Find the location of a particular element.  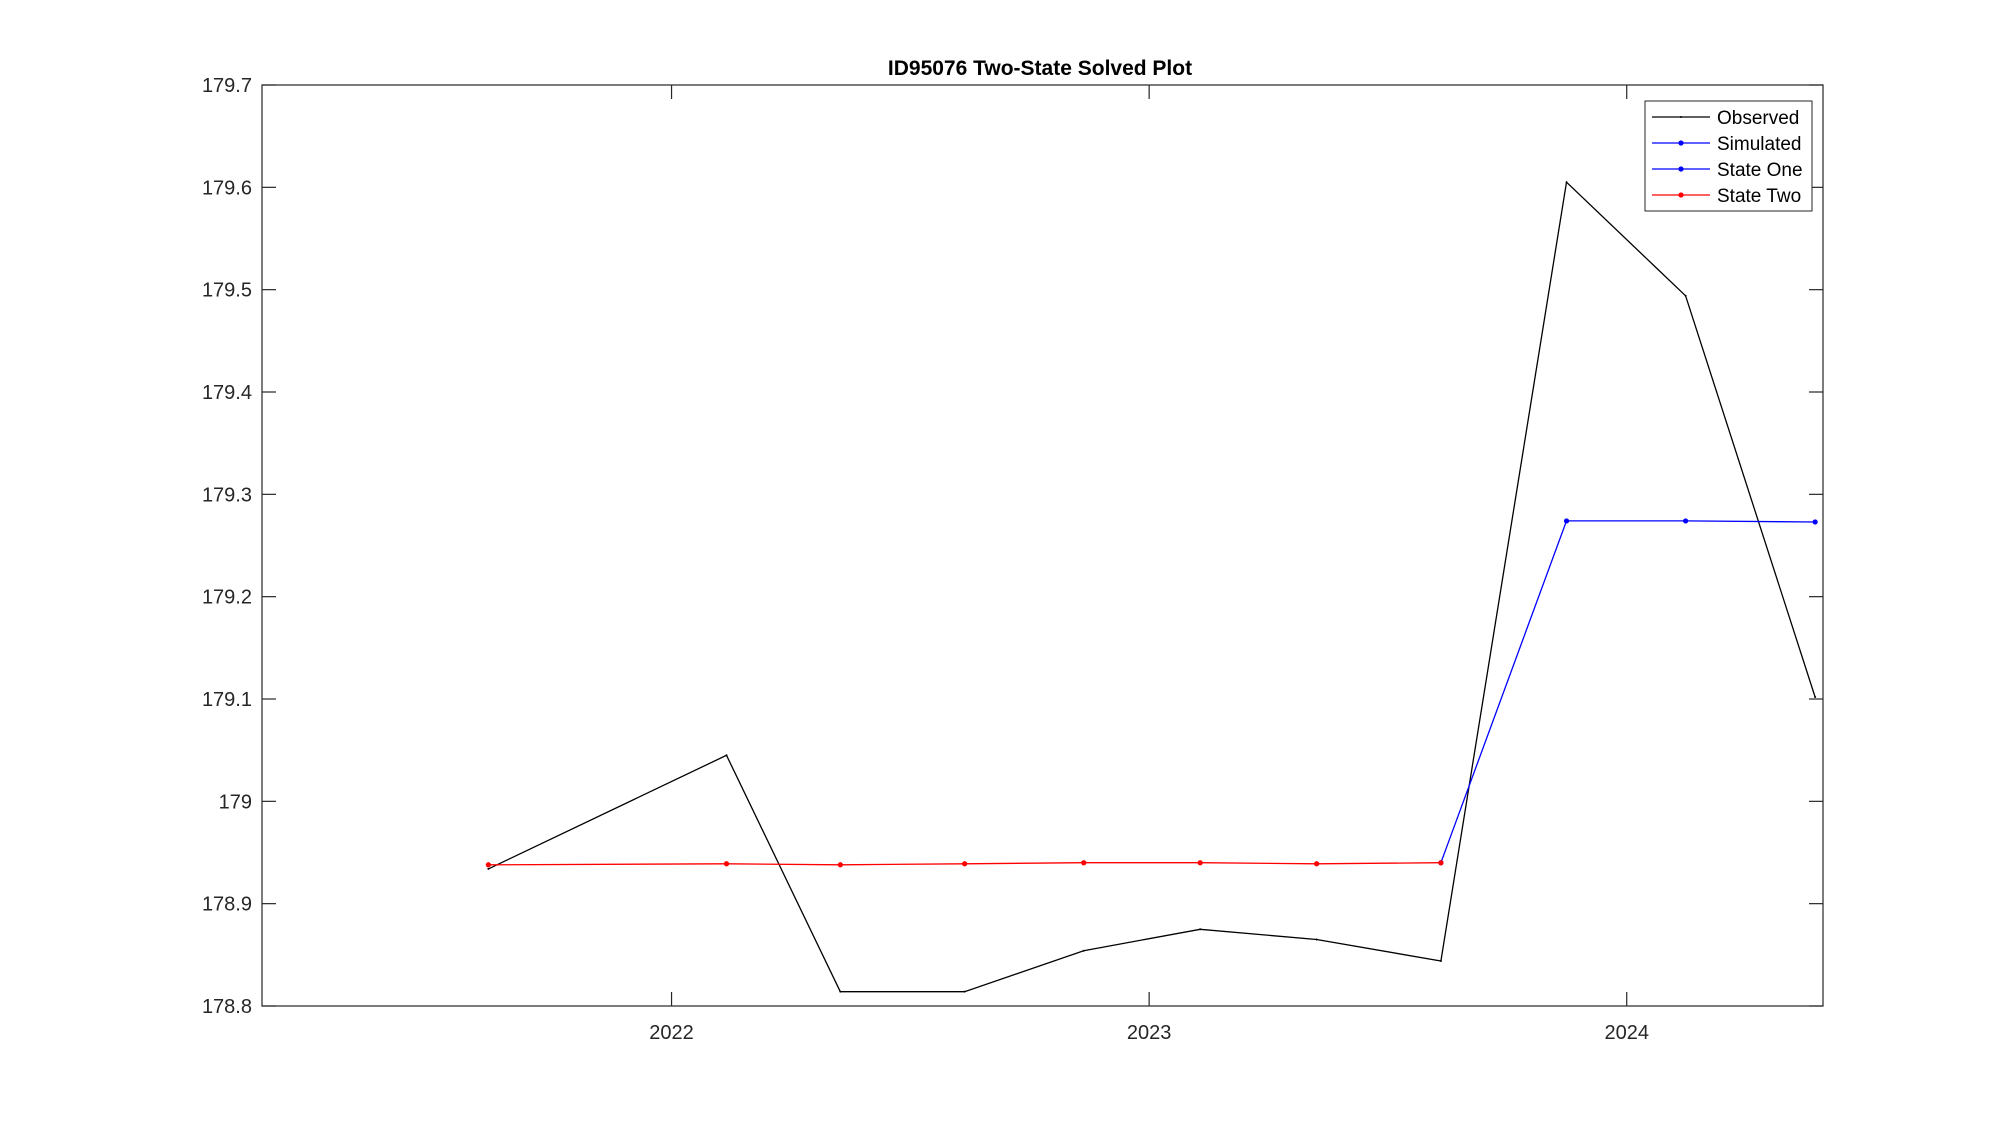

chart-title: ID95076 Two-State Solved Plot is located at coordinates (1040, 68).